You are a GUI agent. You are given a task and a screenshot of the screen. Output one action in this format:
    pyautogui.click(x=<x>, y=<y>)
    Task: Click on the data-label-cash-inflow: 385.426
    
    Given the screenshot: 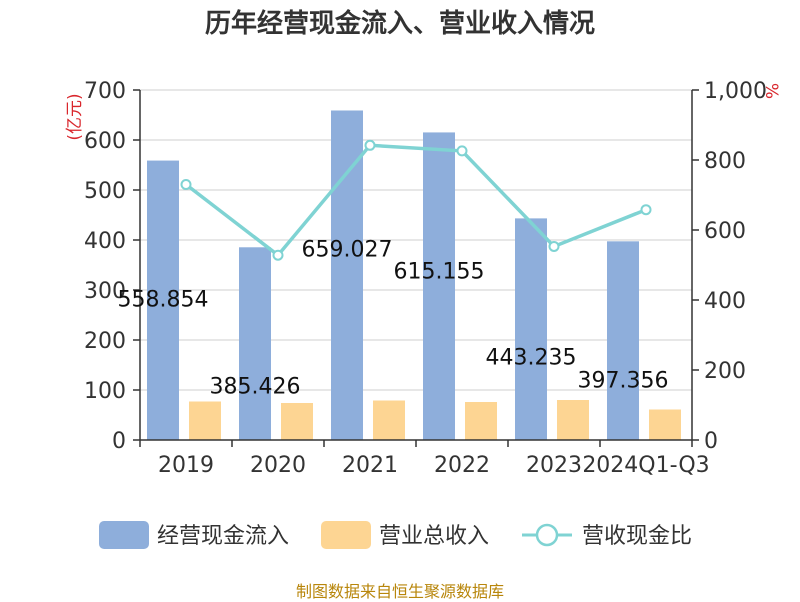 What is the action you would take?
    pyautogui.click(x=255, y=386)
    